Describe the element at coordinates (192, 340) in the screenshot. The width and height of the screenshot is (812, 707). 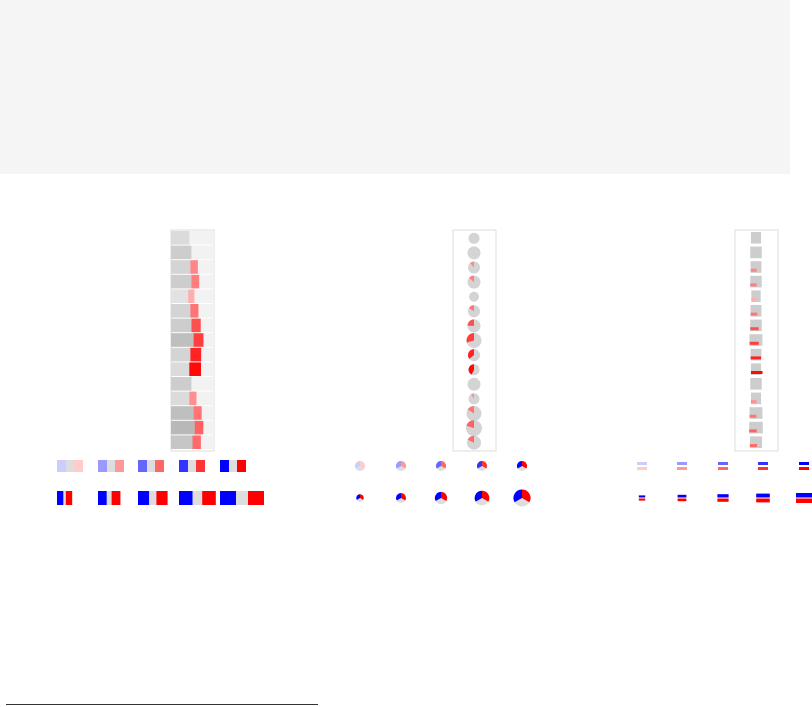
I see `bar-panel` at that location.